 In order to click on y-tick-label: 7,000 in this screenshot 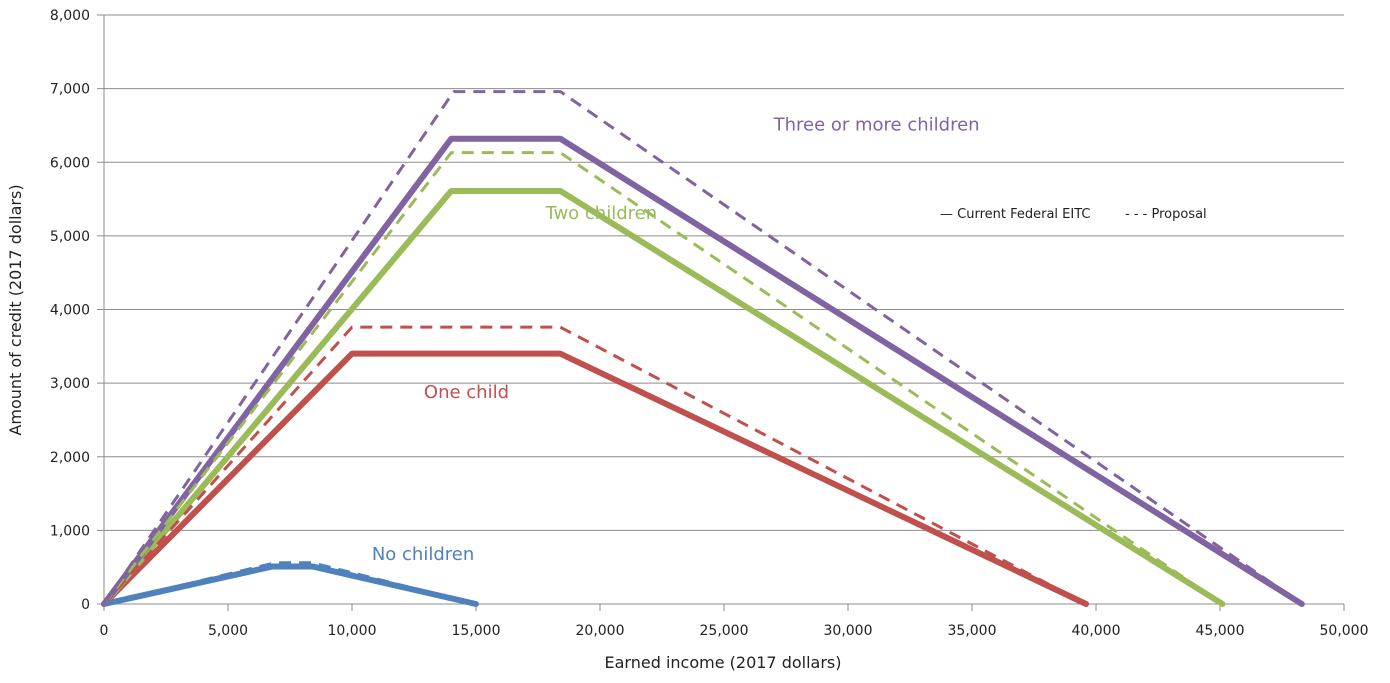, I will do `click(70, 90)`.